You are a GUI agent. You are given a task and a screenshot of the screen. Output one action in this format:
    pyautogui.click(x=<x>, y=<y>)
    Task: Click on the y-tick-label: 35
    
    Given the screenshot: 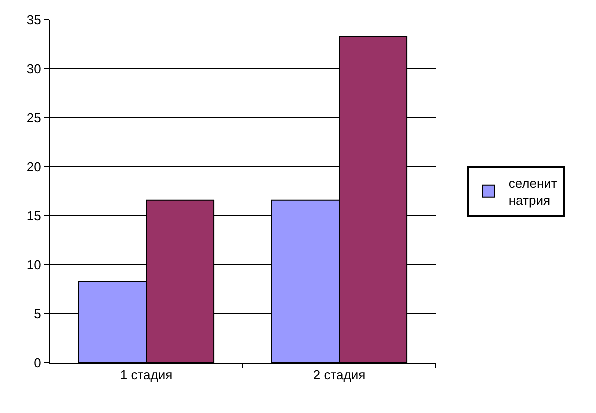 What is the action you would take?
    pyautogui.click(x=34, y=20)
    